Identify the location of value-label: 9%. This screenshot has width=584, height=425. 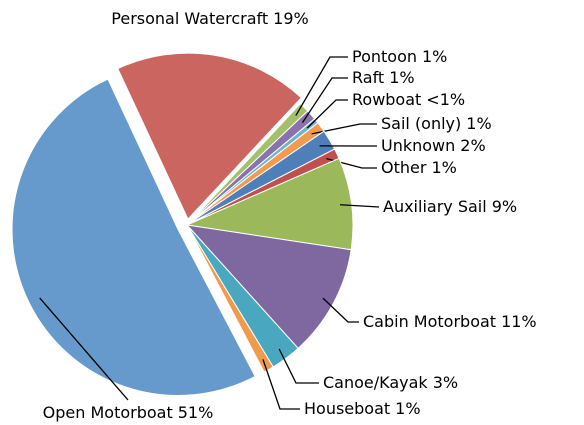
(504, 206).